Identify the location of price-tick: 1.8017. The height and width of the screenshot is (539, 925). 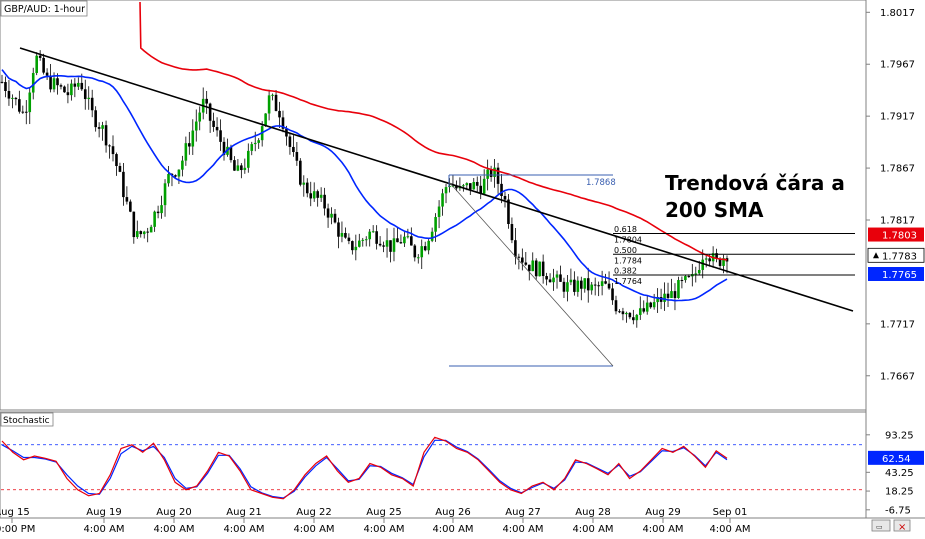
(890, 13).